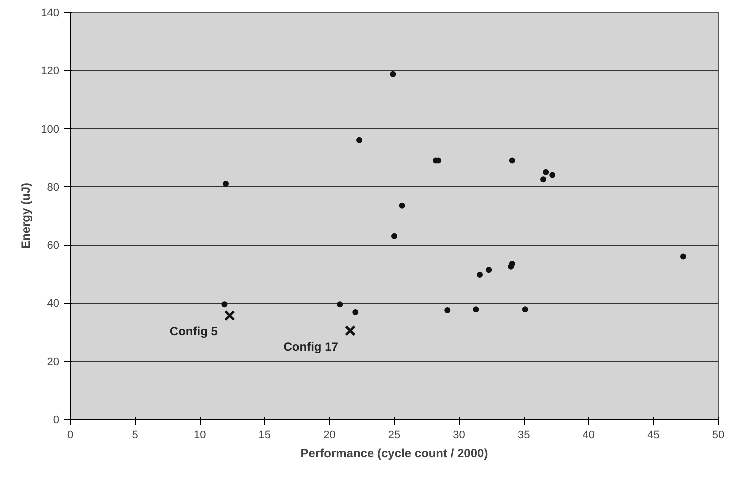 This screenshot has width=730, height=479. What do you see at coordinates (524, 436) in the screenshot?
I see `x-tick-label: 35` at bounding box center [524, 436].